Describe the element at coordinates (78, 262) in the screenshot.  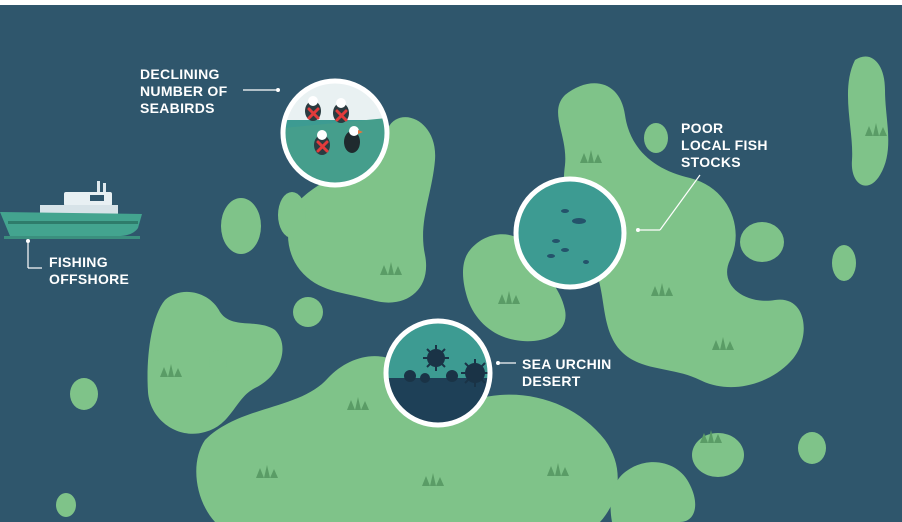
I see `callout-line: FISHING` at that location.